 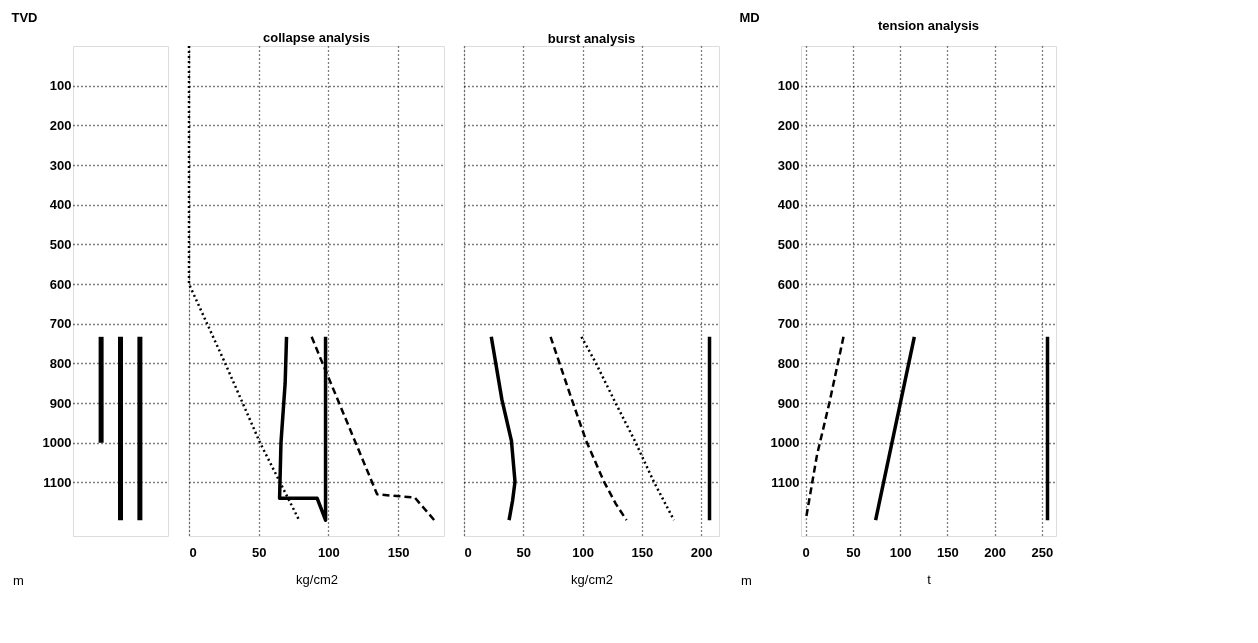 What do you see at coordinates (591, 38) in the screenshot?
I see `chart-title: burst analysis` at bounding box center [591, 38].